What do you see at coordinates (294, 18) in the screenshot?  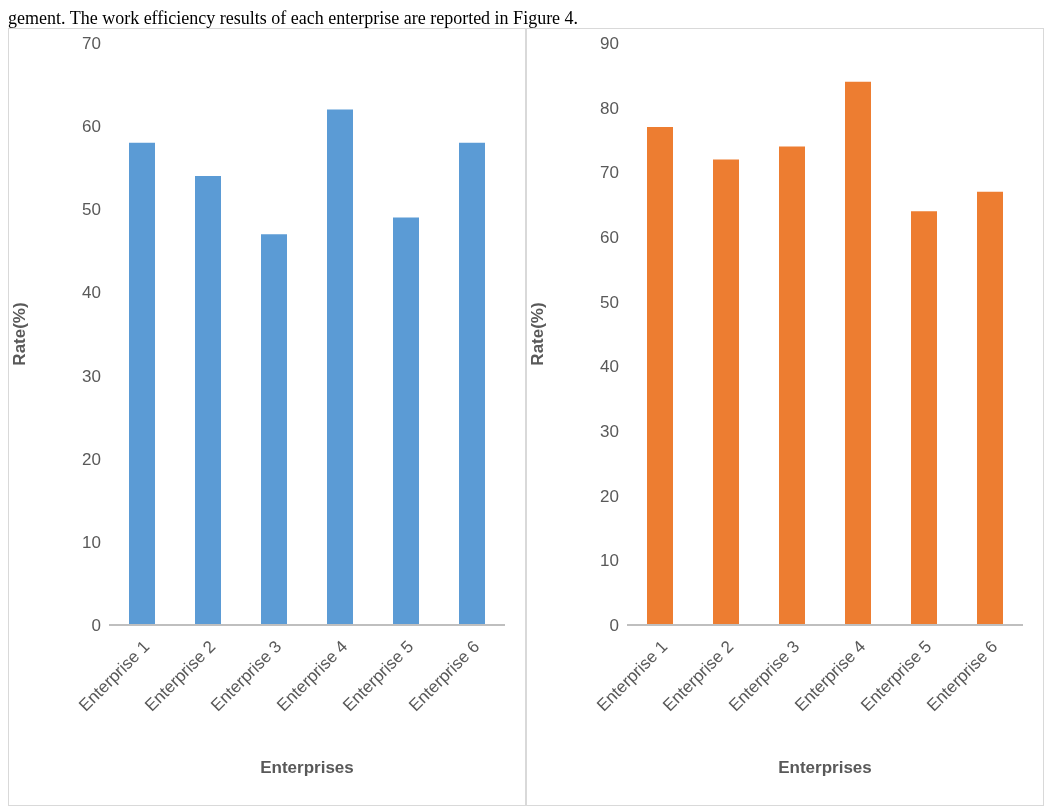 I see `text: gement. The work efficiency results of each enterprise are reported in Figure 4.` at bounding box center [294, 18].